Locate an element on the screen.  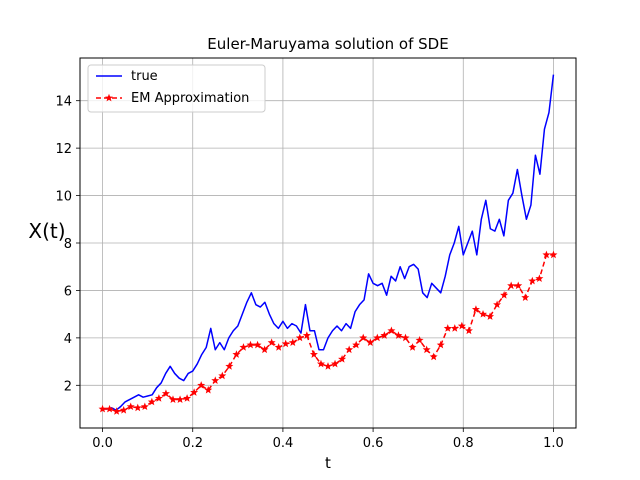
legend: true EM Approximation is located at coordinates (176, 88).